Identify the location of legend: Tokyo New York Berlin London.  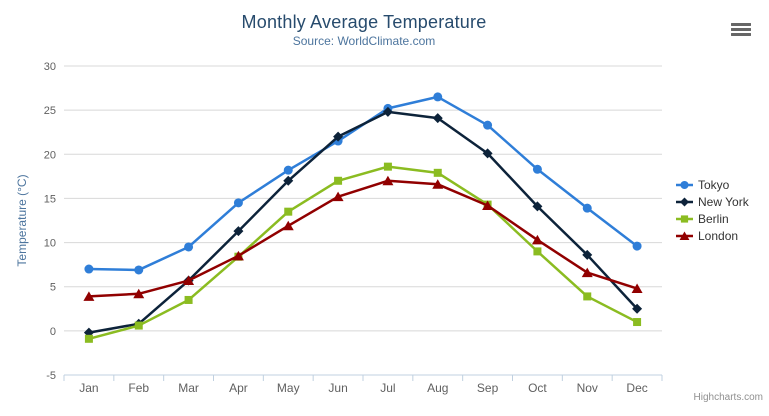
(712, 210).